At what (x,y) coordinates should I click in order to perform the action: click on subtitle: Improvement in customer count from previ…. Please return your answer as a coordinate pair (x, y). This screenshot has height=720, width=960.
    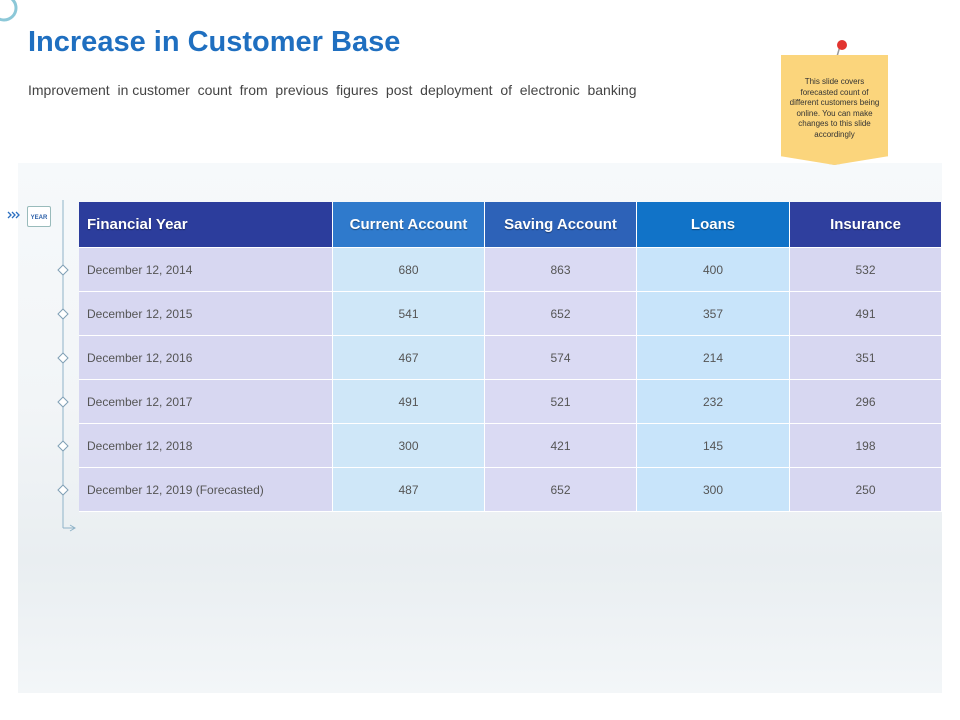
    Looking at the image, I should click on (332, 90).